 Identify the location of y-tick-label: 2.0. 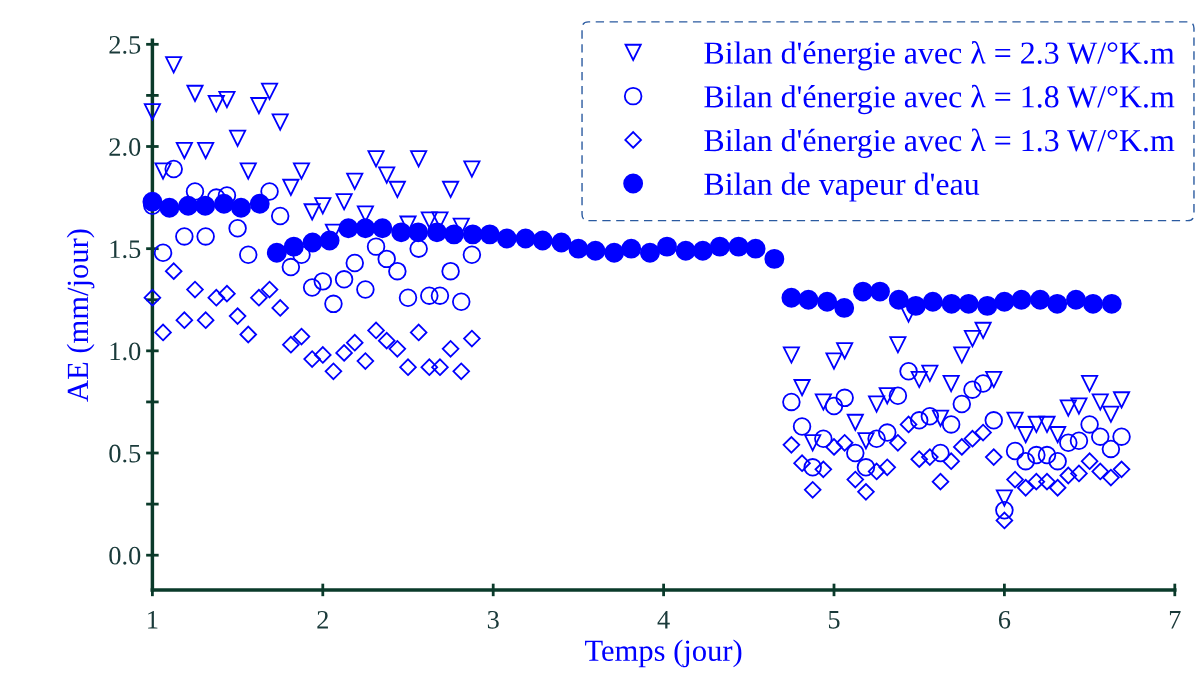
(125, 147).